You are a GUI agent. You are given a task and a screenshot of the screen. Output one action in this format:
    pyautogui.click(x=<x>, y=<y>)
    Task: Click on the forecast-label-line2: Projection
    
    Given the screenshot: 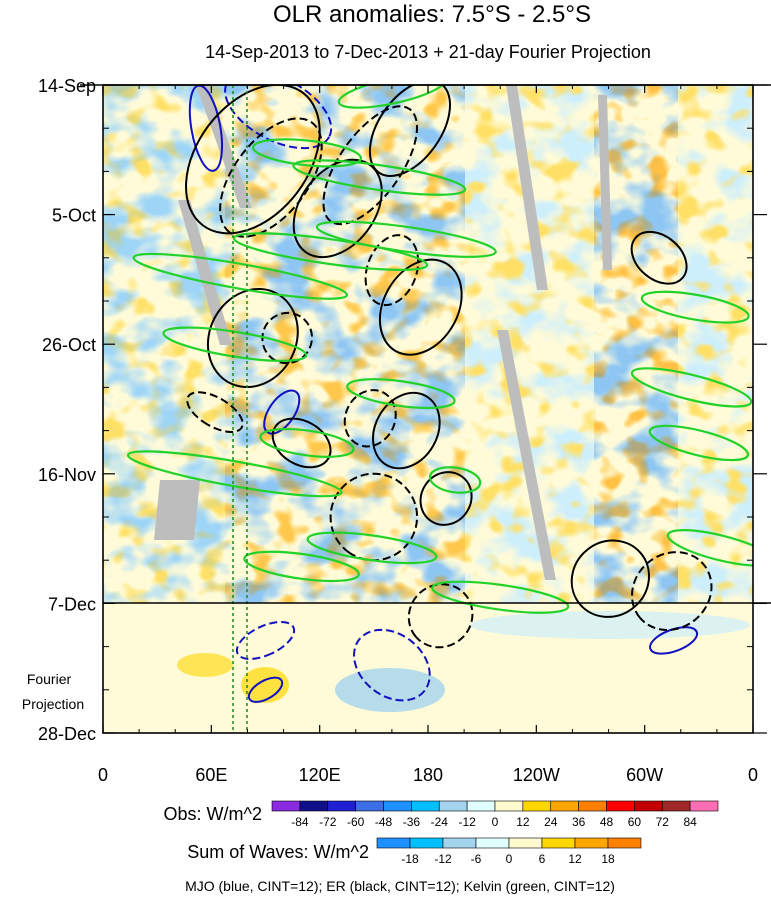 What is the action you would take?
    pyautogui.click(x=53, y=704)
    